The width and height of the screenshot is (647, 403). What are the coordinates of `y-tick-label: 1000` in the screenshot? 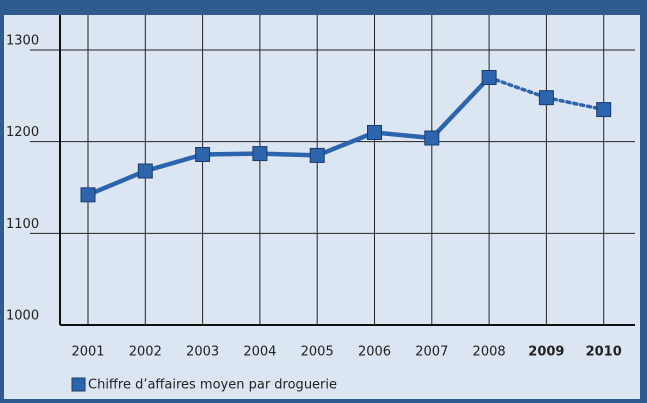 It's located at (22, 316).